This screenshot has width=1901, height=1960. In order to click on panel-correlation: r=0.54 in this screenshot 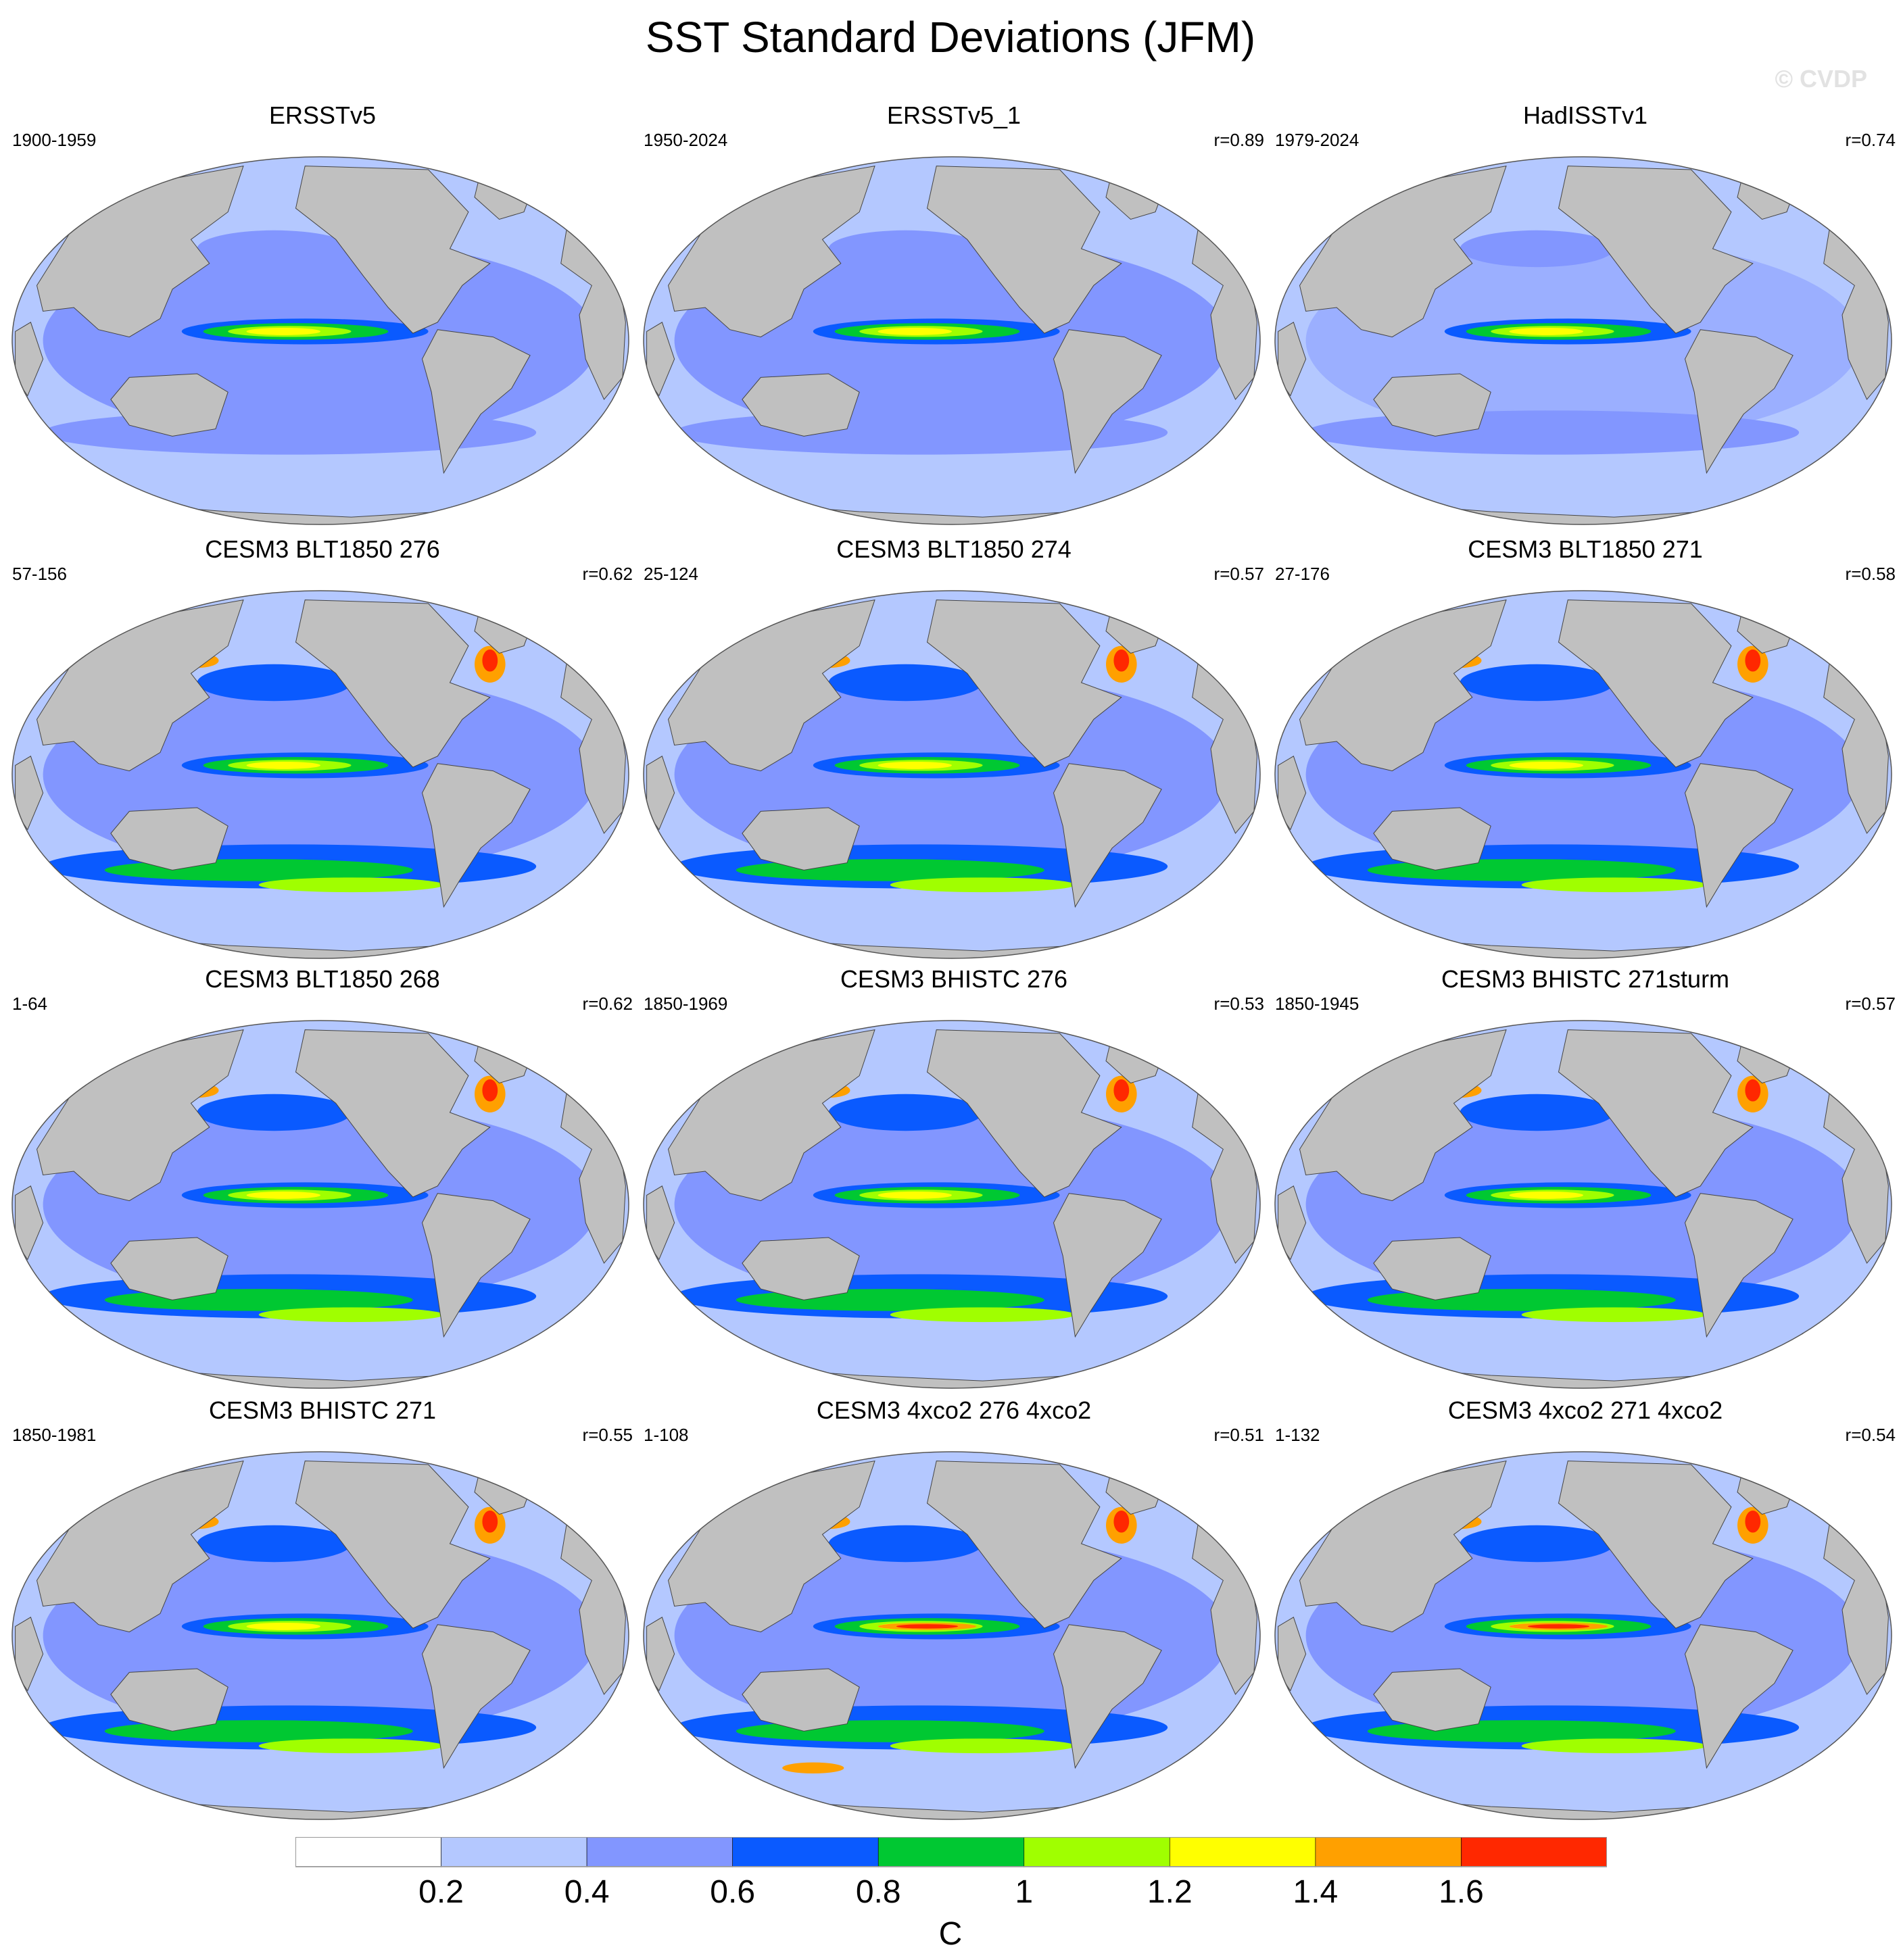, I will do `click(1871, 1435)`.